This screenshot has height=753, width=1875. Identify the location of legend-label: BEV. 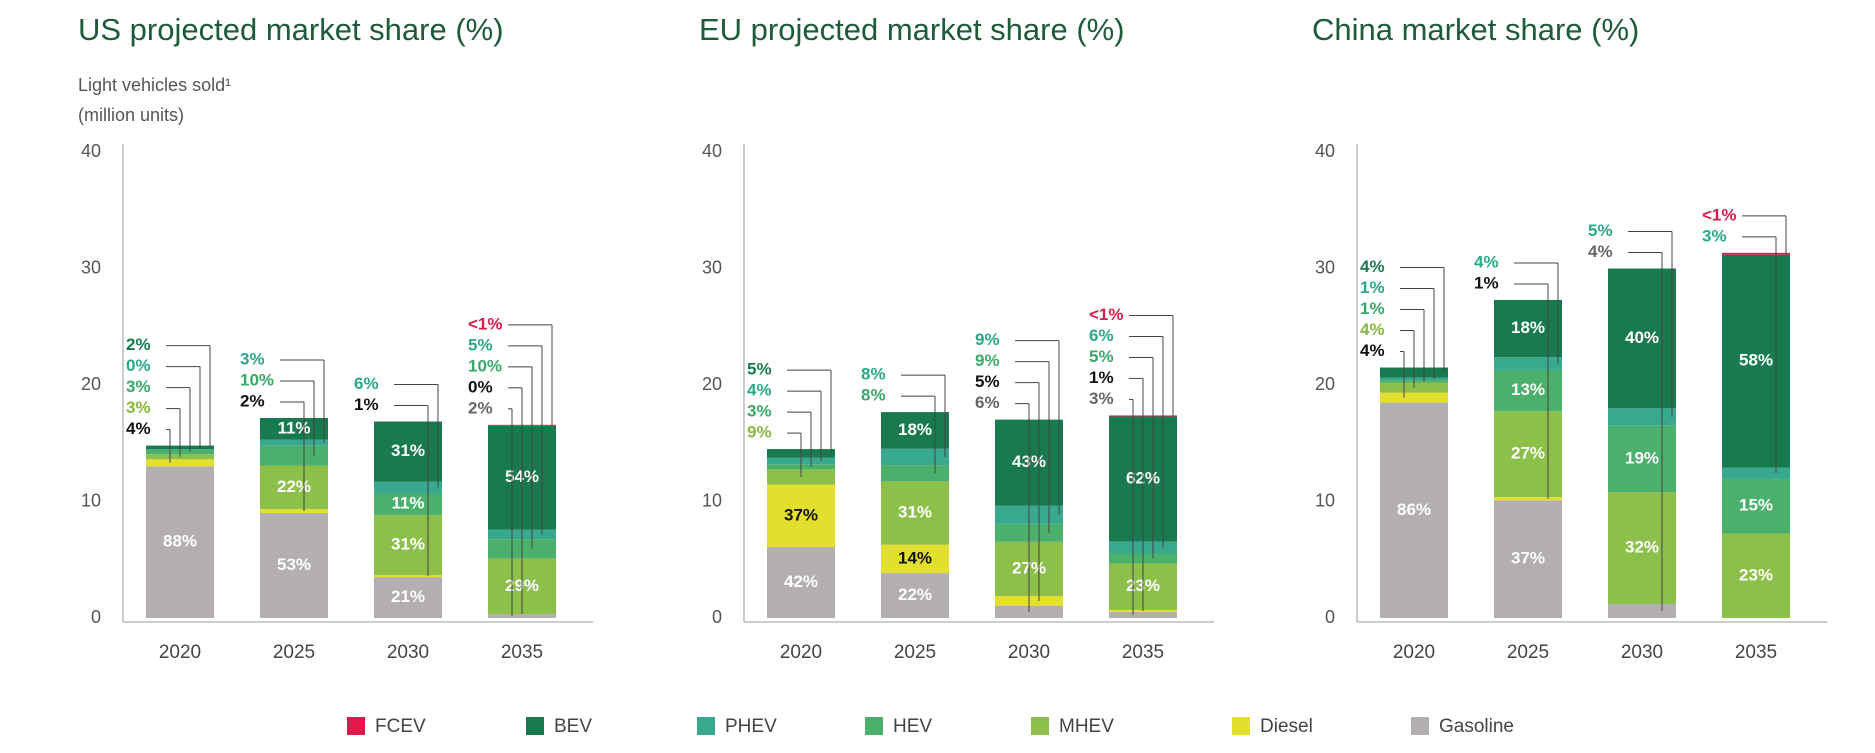
(573, 726).